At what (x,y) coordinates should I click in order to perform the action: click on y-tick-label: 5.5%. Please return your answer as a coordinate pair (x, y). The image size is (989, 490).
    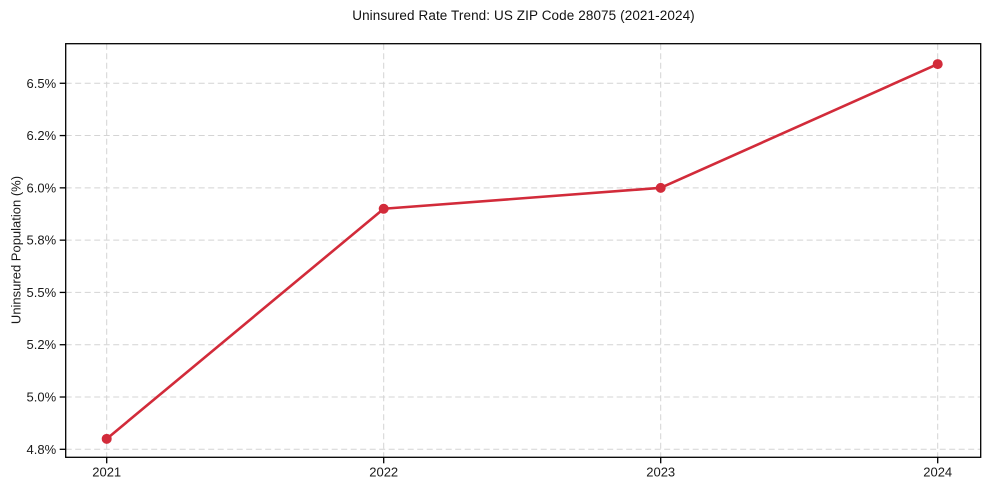
    Looking at the image, I should click on (42, 292).